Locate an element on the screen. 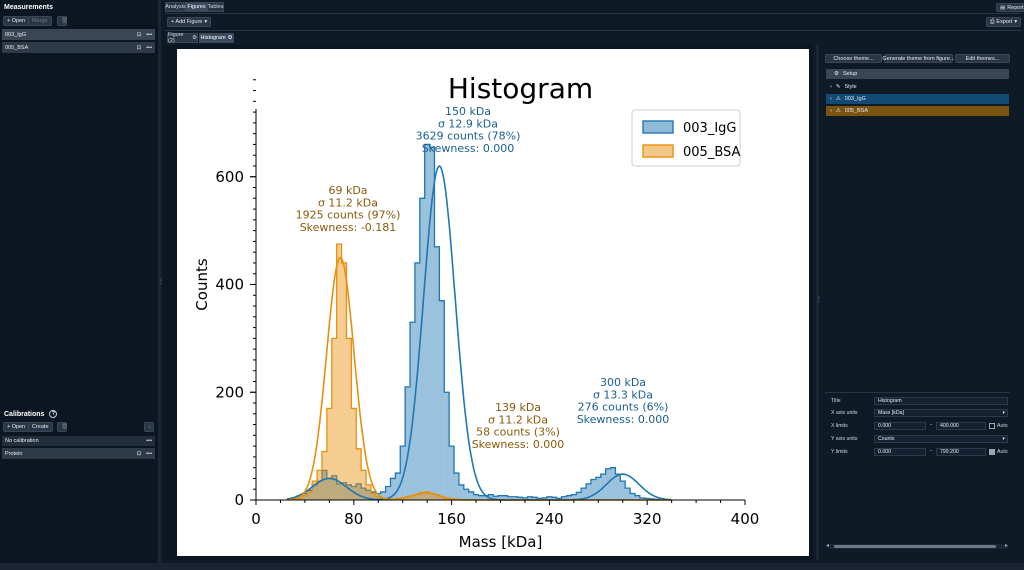 Image resolution: width=1024 pixels, height=570 pixels. tab-tables: Tables is located at coordinates (215, 7).